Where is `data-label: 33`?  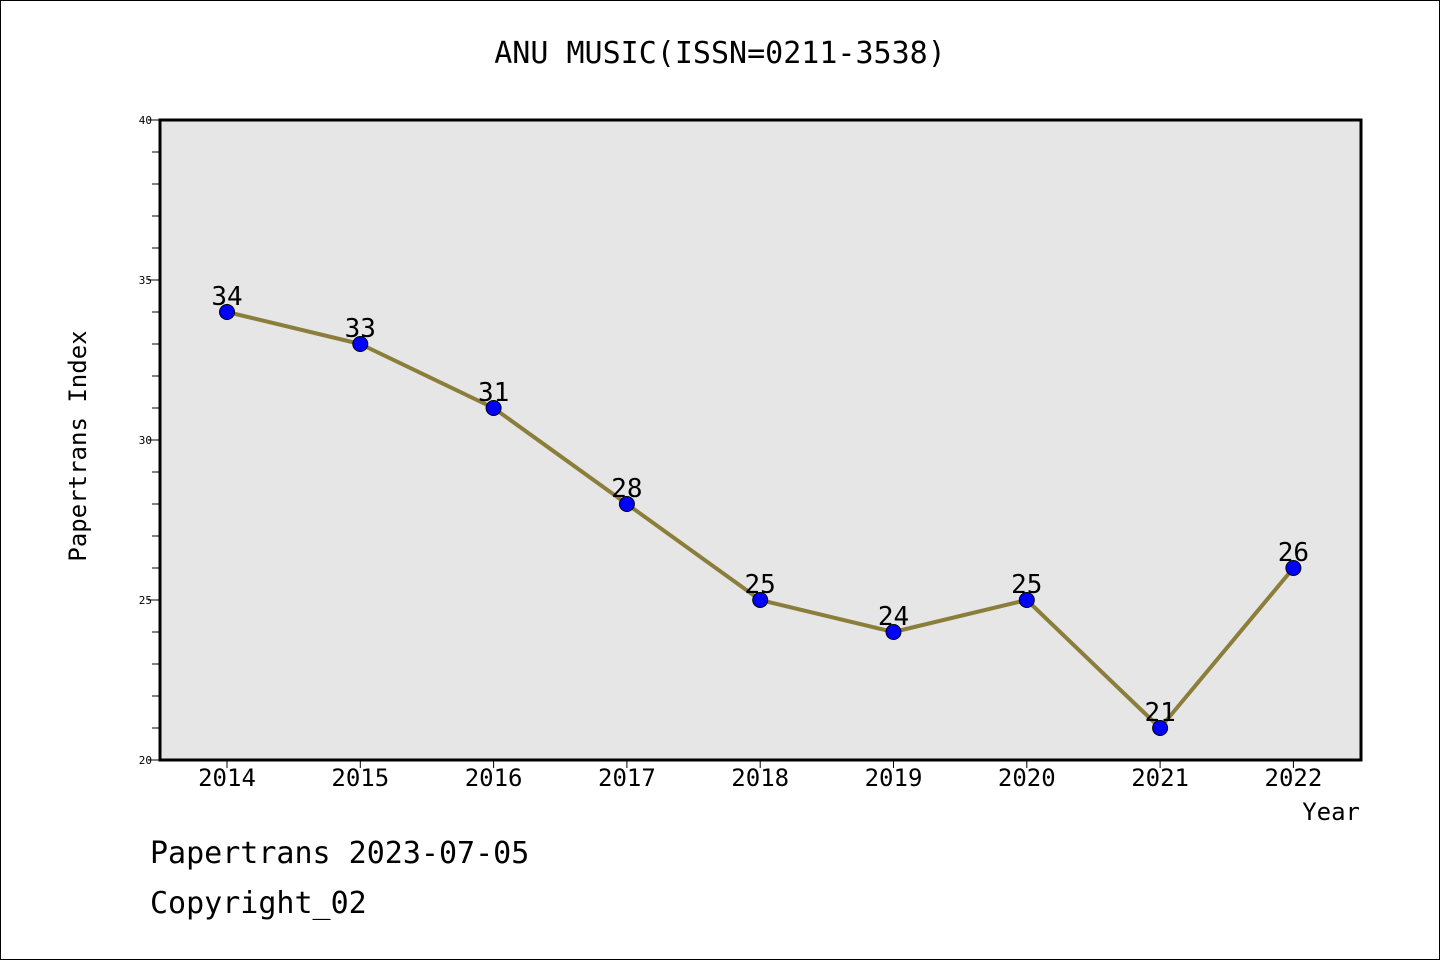
data-label: 33 is located at coordinates (360, 329).